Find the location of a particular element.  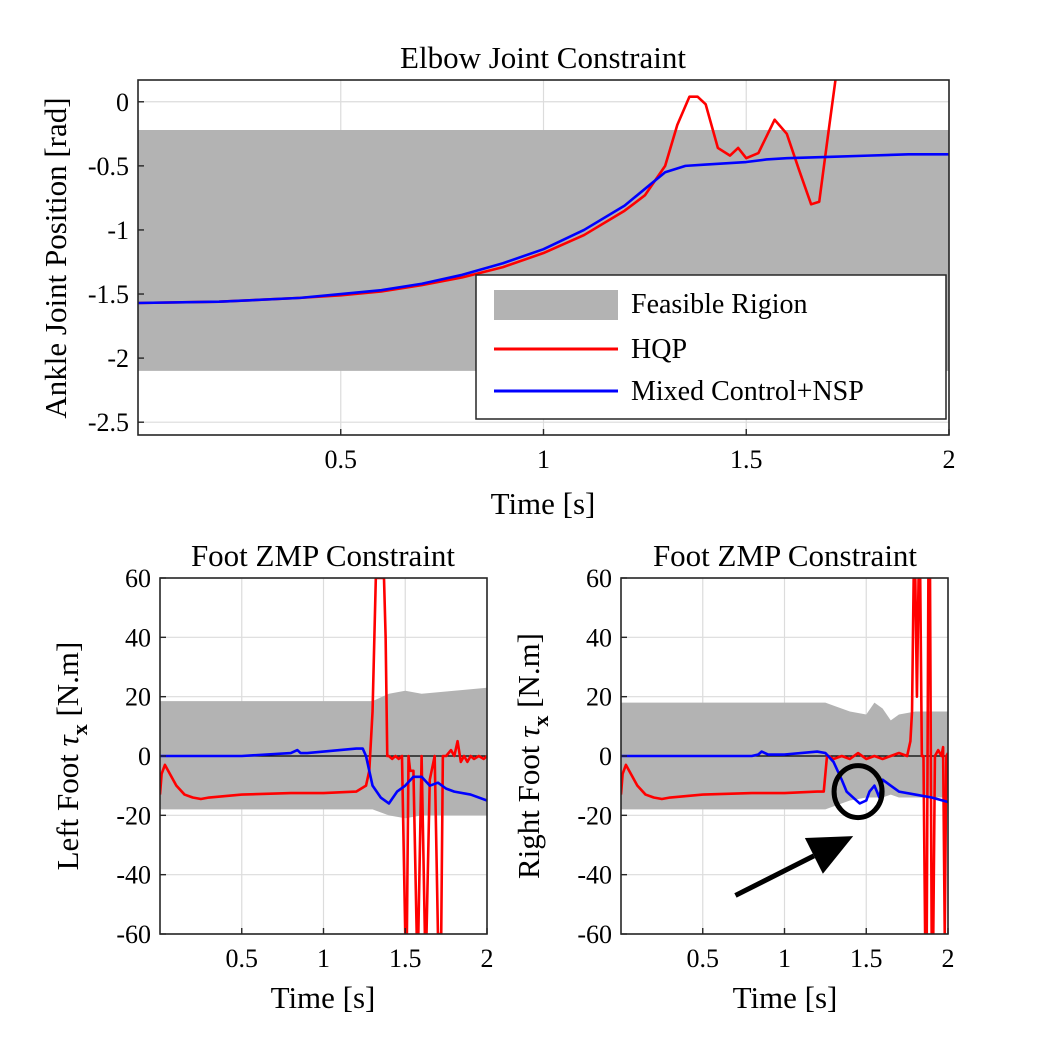

y-tick-label: -0.5 is located at coordinates (108, 166).